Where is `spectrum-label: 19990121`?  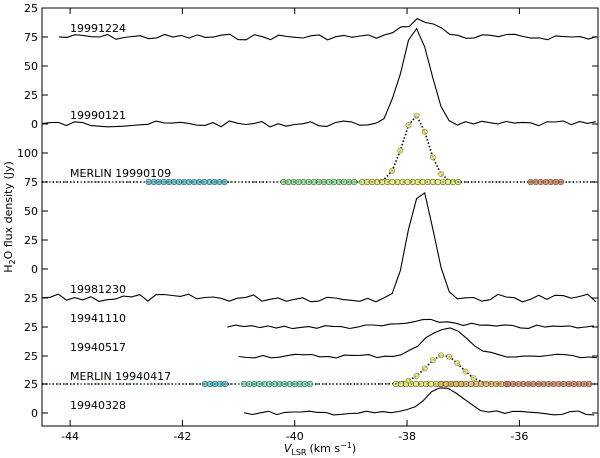 spectrum-label: 19990121 is located at coordinates (98, 115).